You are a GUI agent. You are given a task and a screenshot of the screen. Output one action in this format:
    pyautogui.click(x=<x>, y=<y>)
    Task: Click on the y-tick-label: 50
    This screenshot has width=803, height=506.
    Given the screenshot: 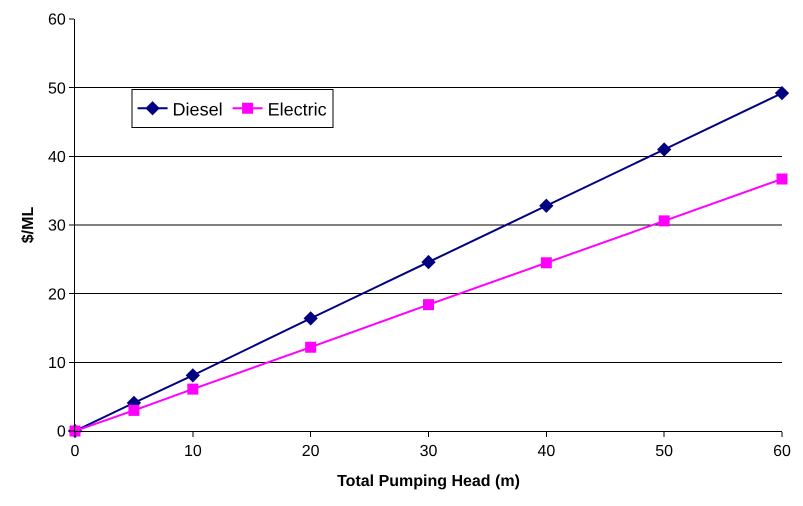 What is the action you would take?
    pyautogui.click(x=57, y=89)
    